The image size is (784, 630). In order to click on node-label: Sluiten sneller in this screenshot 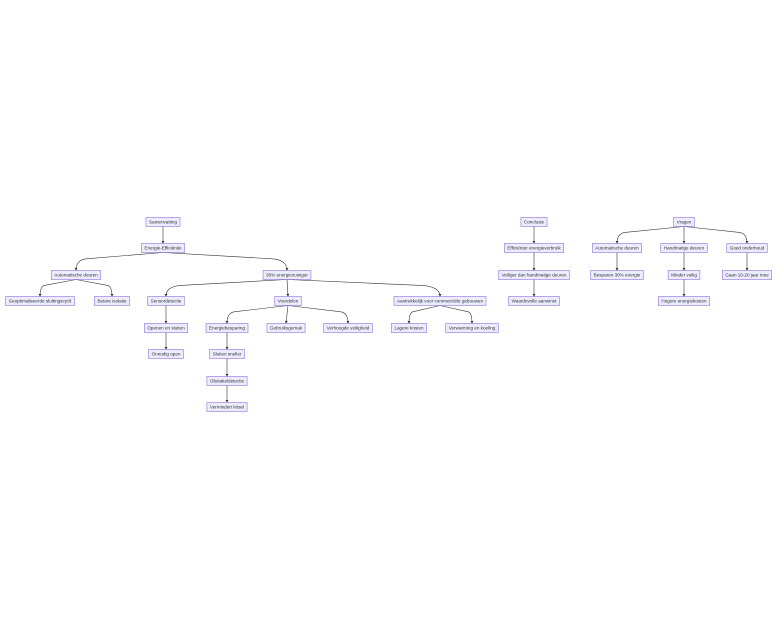, I will do `click(227, 354)`.